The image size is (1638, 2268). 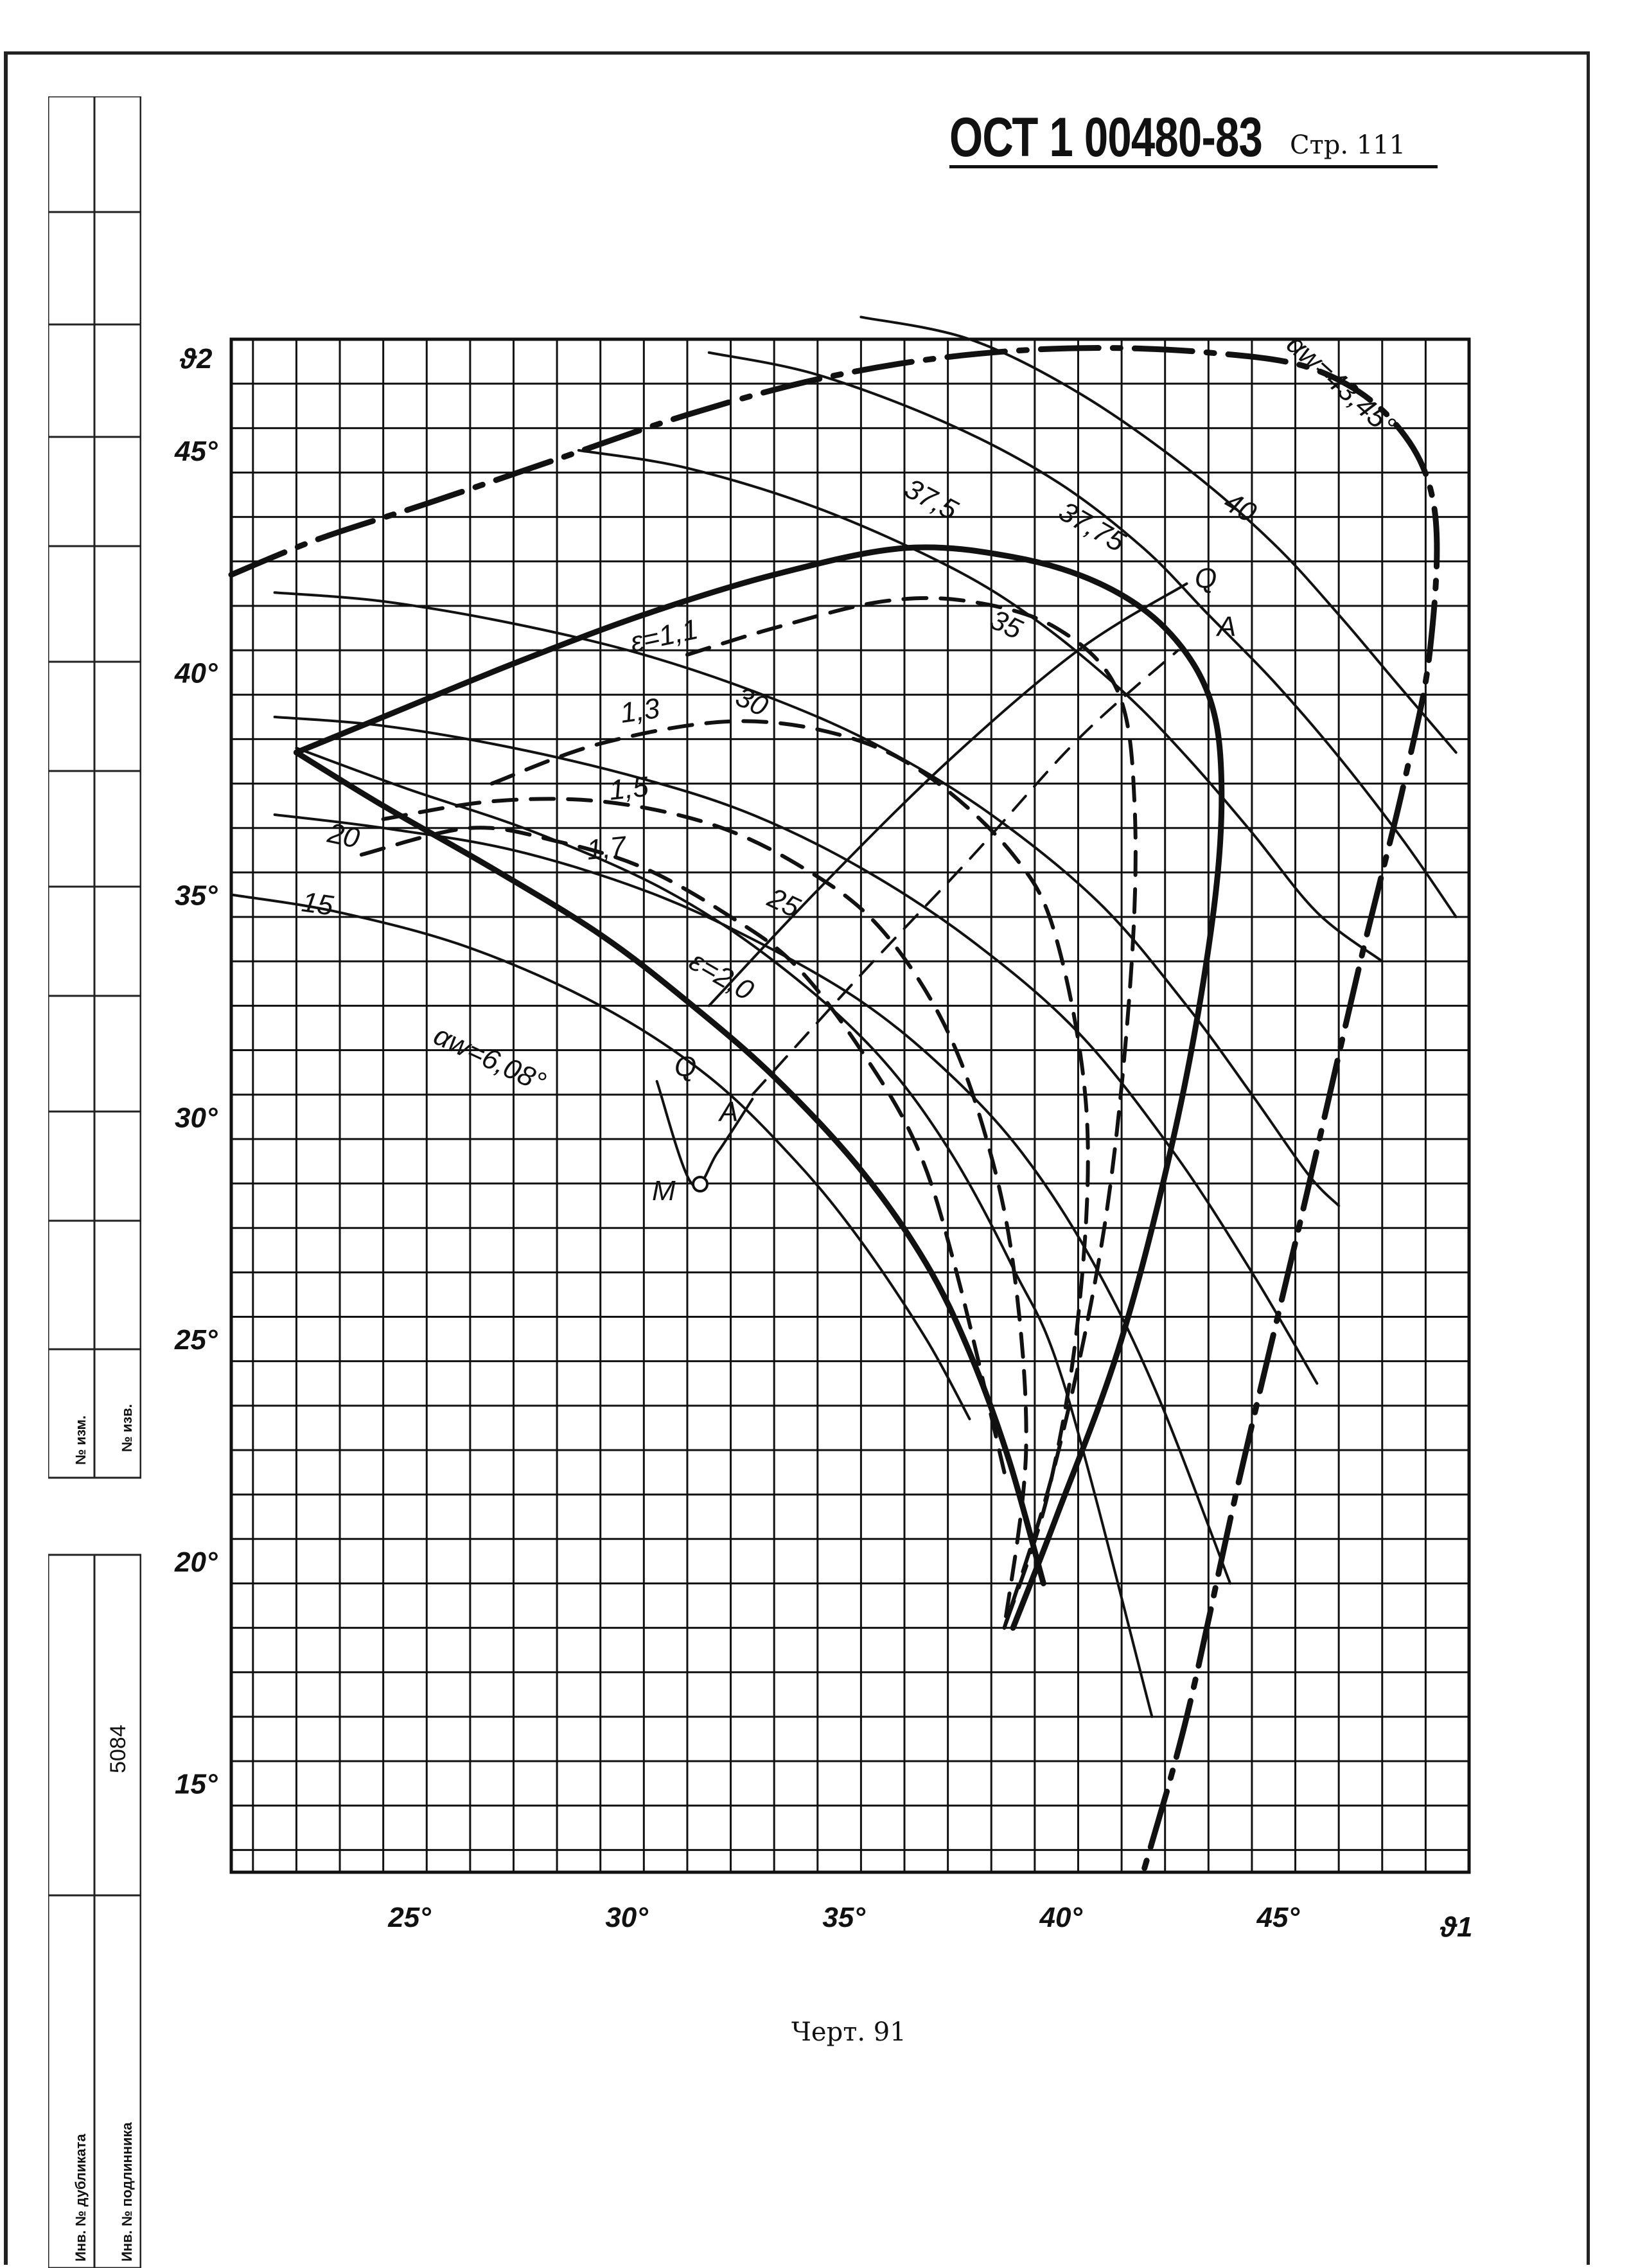 What do you see at coordinates (196, 895) in the screenshot?
I see `y-tick-label: 35°` at bounding box center [196, 895].